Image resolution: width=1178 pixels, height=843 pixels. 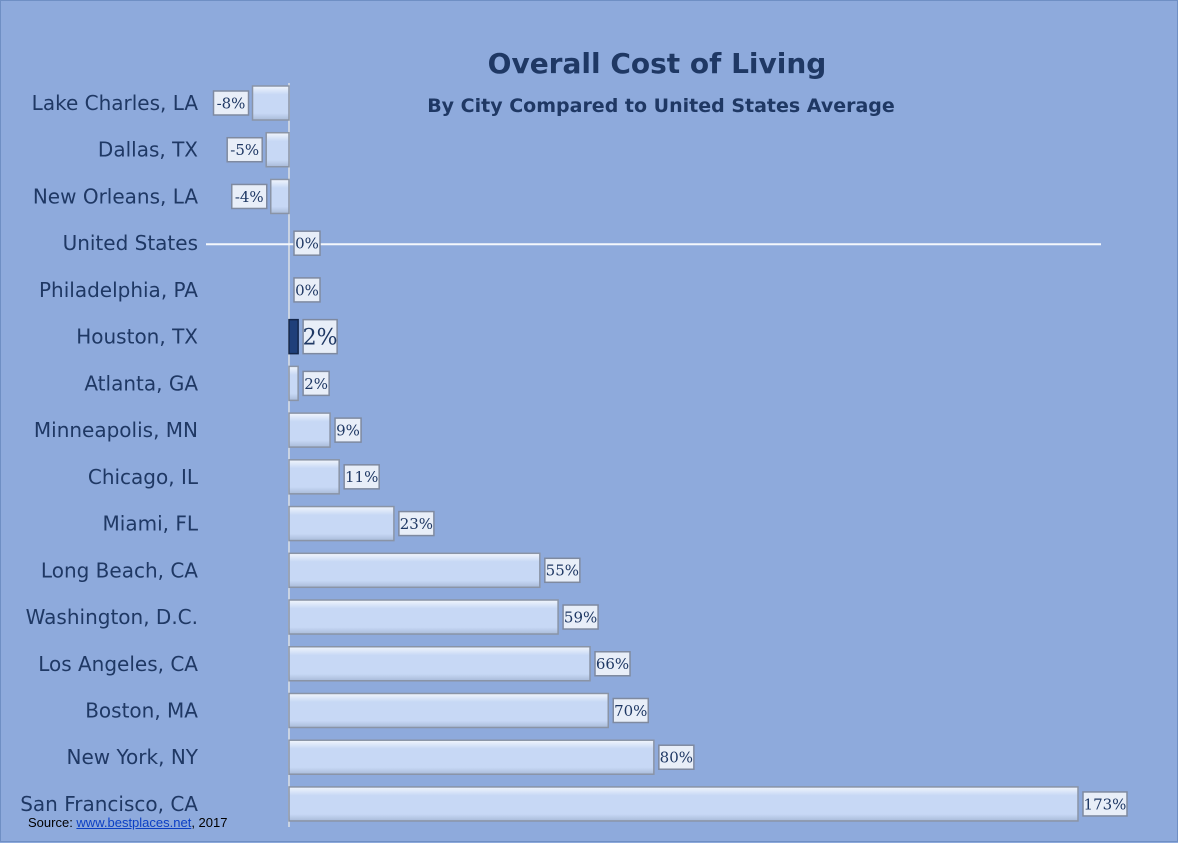 What do you see at coordinates (280, 196) in the screenshot?
I see `bar-new-orleans-la` at bounding box center [280, 196].